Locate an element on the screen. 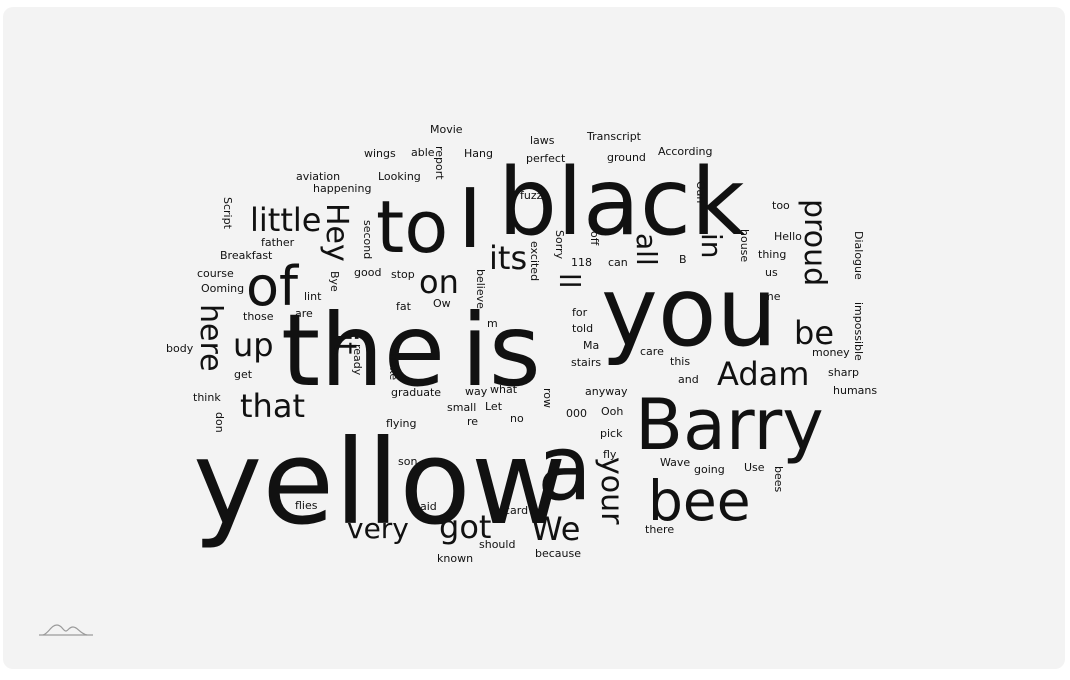 The height and width of the screenshot is (680, 1070). word-ground: ground is located at coordinates (626, 157).